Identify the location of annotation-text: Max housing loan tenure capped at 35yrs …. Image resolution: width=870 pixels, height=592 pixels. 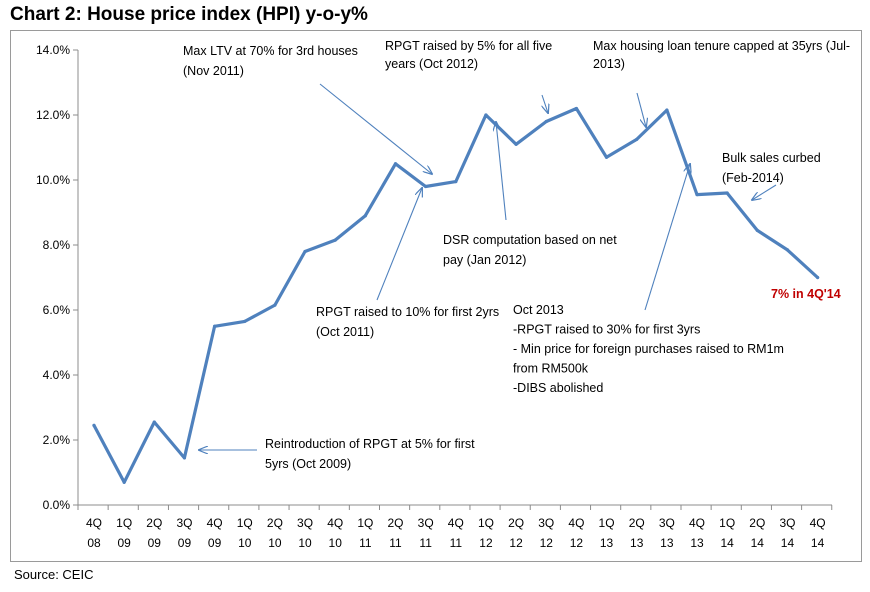
(721, 55).